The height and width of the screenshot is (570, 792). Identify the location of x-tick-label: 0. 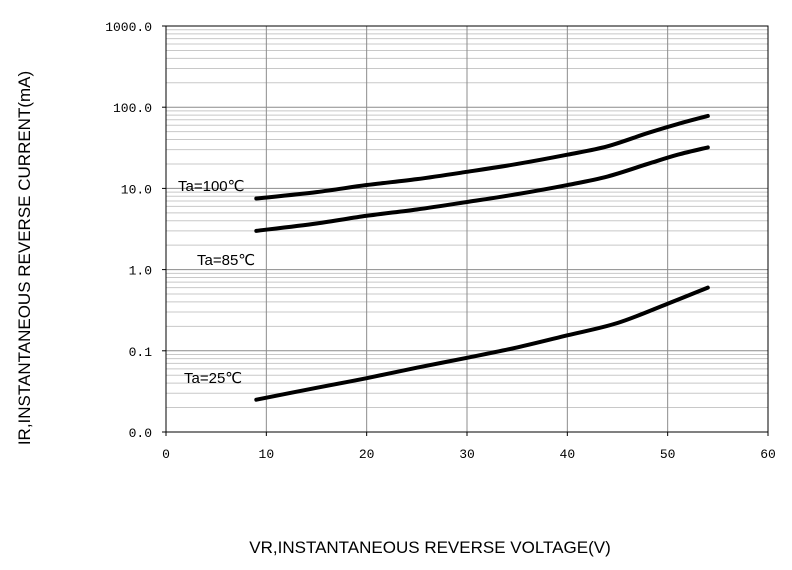
(166, 454).